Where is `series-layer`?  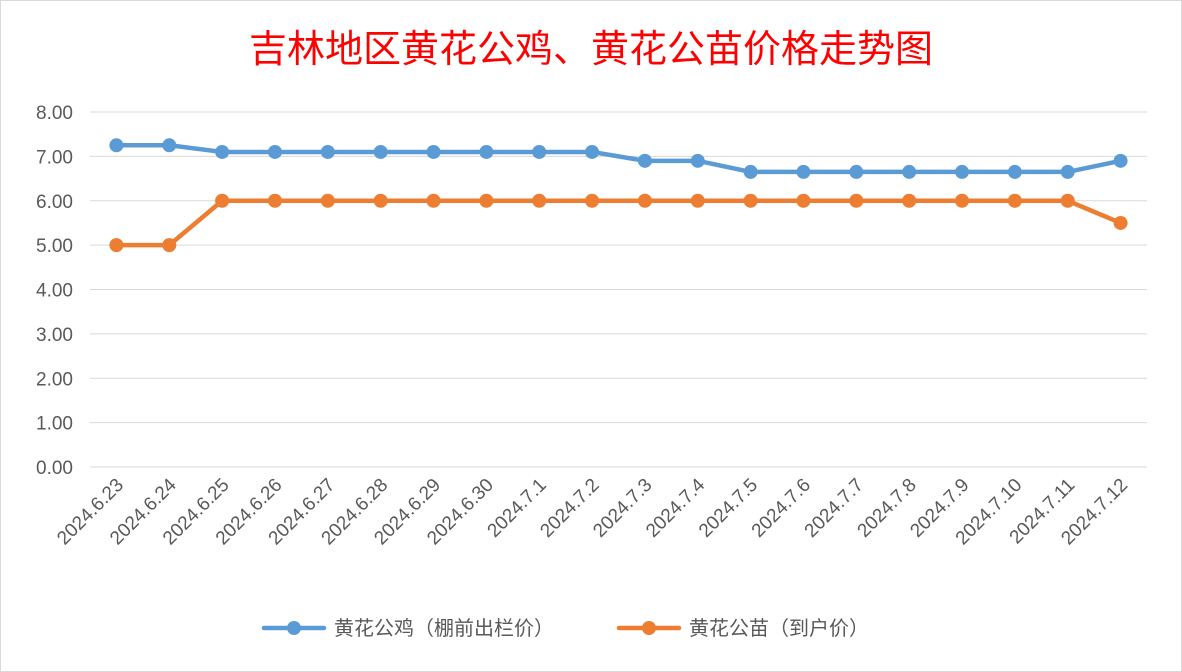 series-layer is located at coordinates (618, 195).